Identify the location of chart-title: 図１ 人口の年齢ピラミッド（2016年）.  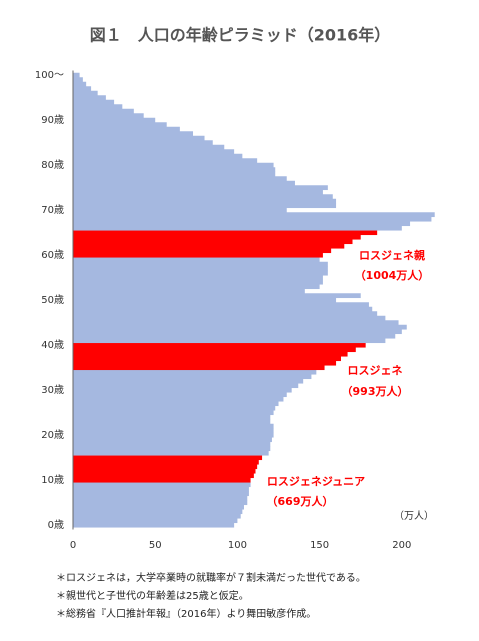
(240, 35).